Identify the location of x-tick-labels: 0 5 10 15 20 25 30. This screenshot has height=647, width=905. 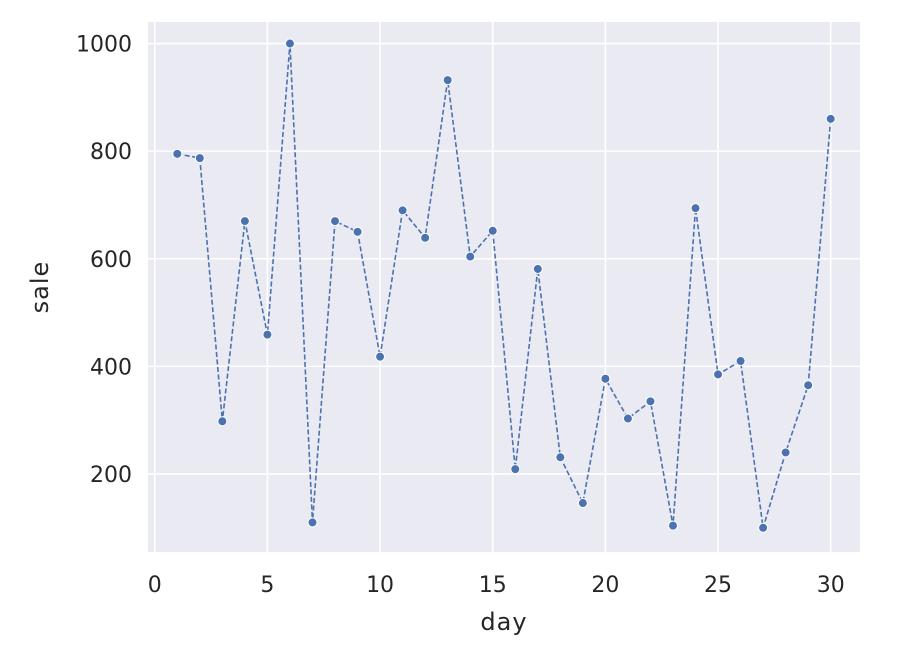
(496, 585).